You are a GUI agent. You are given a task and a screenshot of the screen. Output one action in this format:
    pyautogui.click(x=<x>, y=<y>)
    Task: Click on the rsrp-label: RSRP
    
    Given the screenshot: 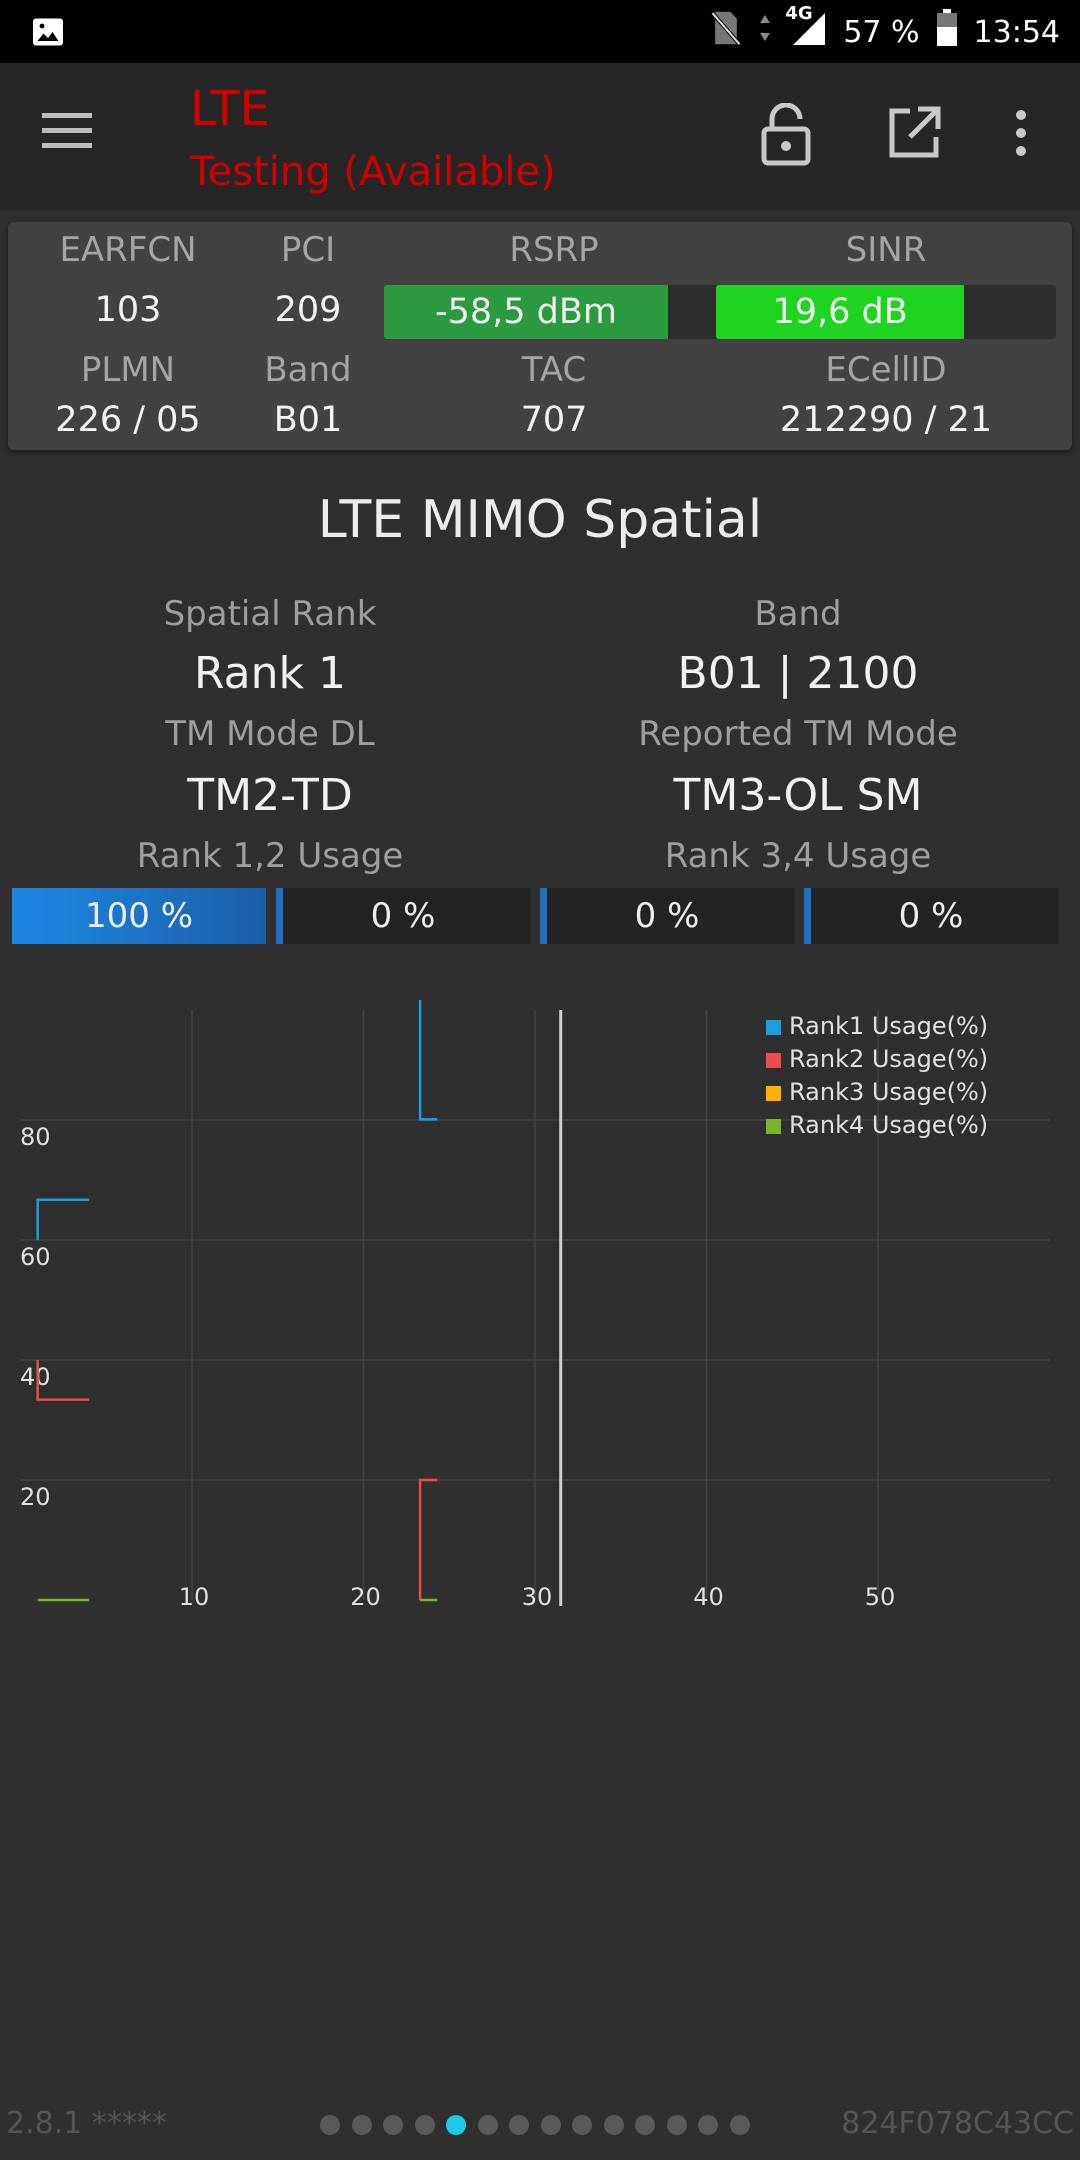 What is the action you would take?
    pyautogui.click(x=554, y=250)
    